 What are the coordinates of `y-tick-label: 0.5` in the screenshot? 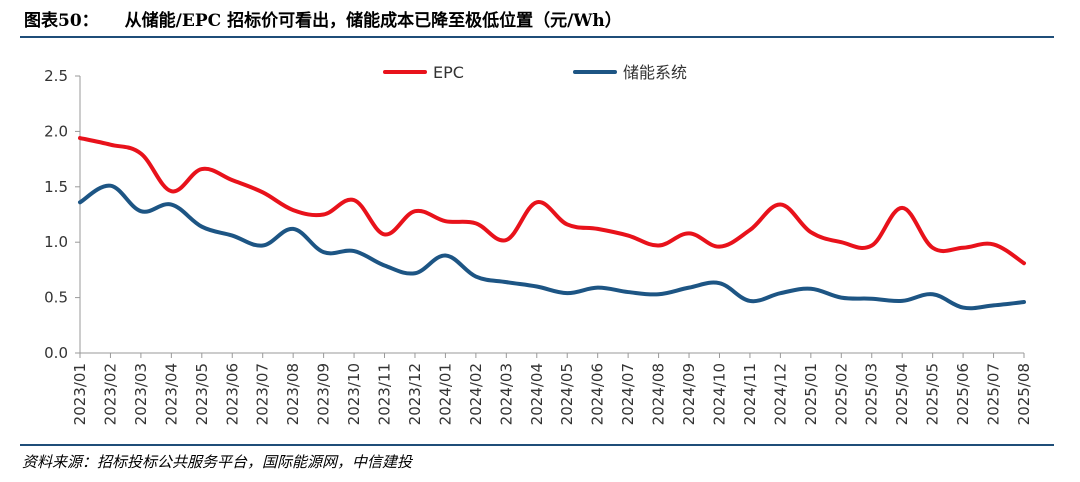 It's located at (56, 298).